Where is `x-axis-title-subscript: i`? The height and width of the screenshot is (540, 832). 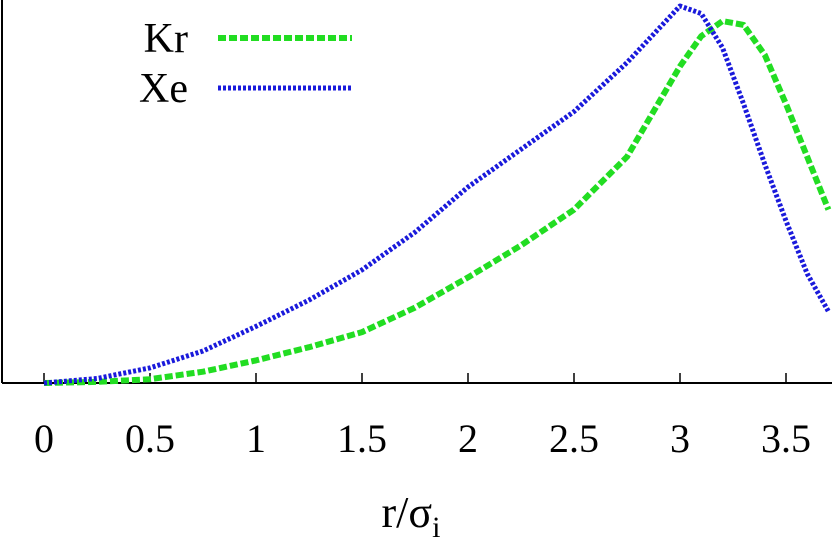
x-axis-title-subscript: i is located at coordinates (436, 525).